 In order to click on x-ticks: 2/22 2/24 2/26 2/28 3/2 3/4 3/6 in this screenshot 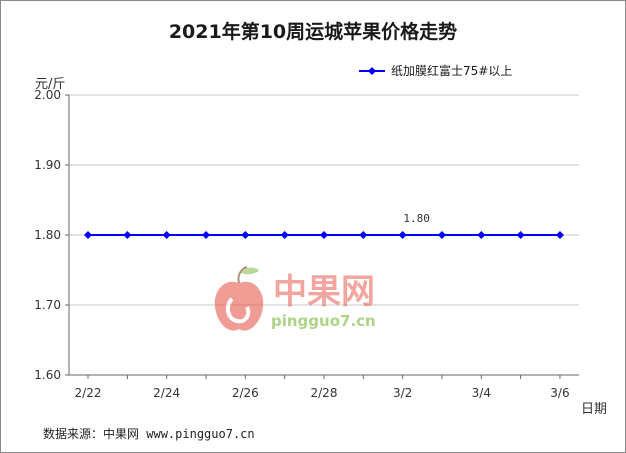, I will do `click(322, 387)`.